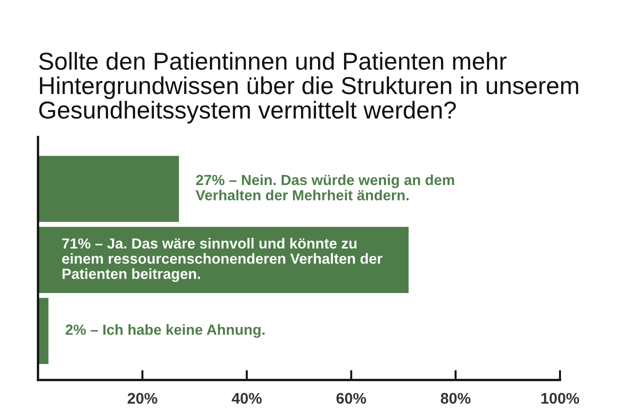  Describe the element at coordinates (455, 398) in the screenshot. I see `x-tick-label: 80%` at that location.